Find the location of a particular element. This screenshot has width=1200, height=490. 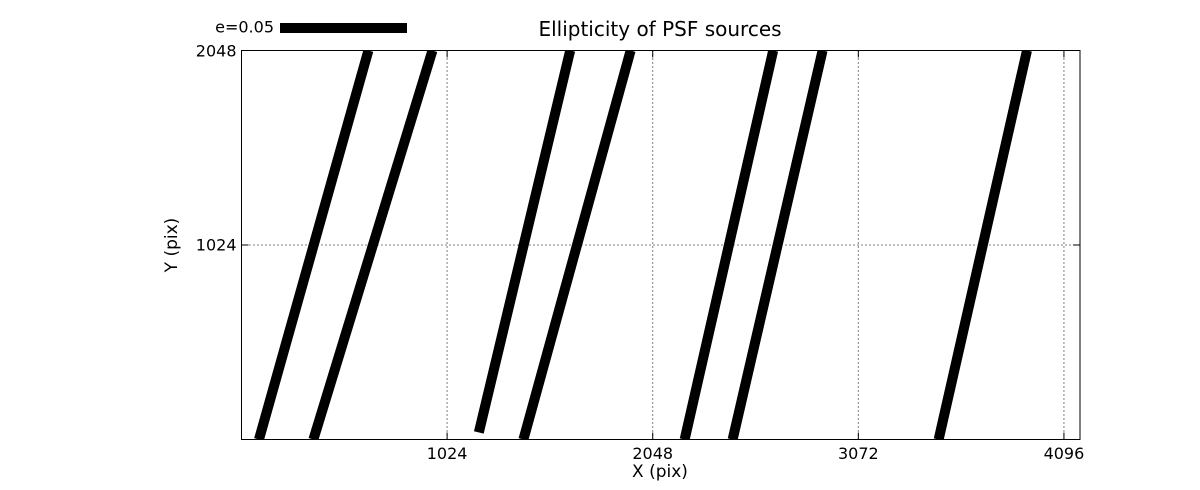

x-tick-label: 2048 is located at coordinates (653, 453).